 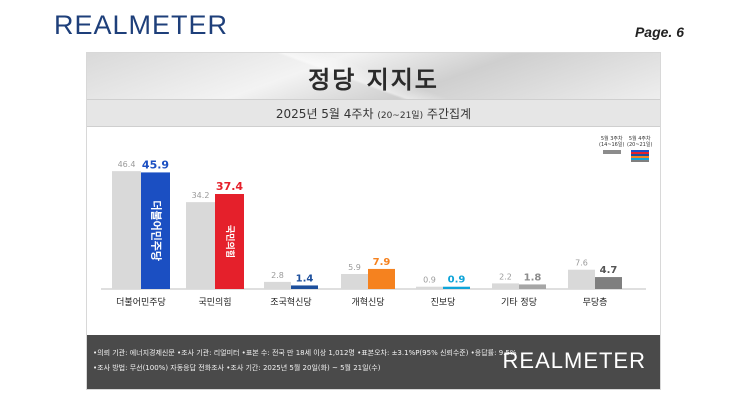 I want to click on legend-previous-label2: (14~16일), so click(x=612, y=145).